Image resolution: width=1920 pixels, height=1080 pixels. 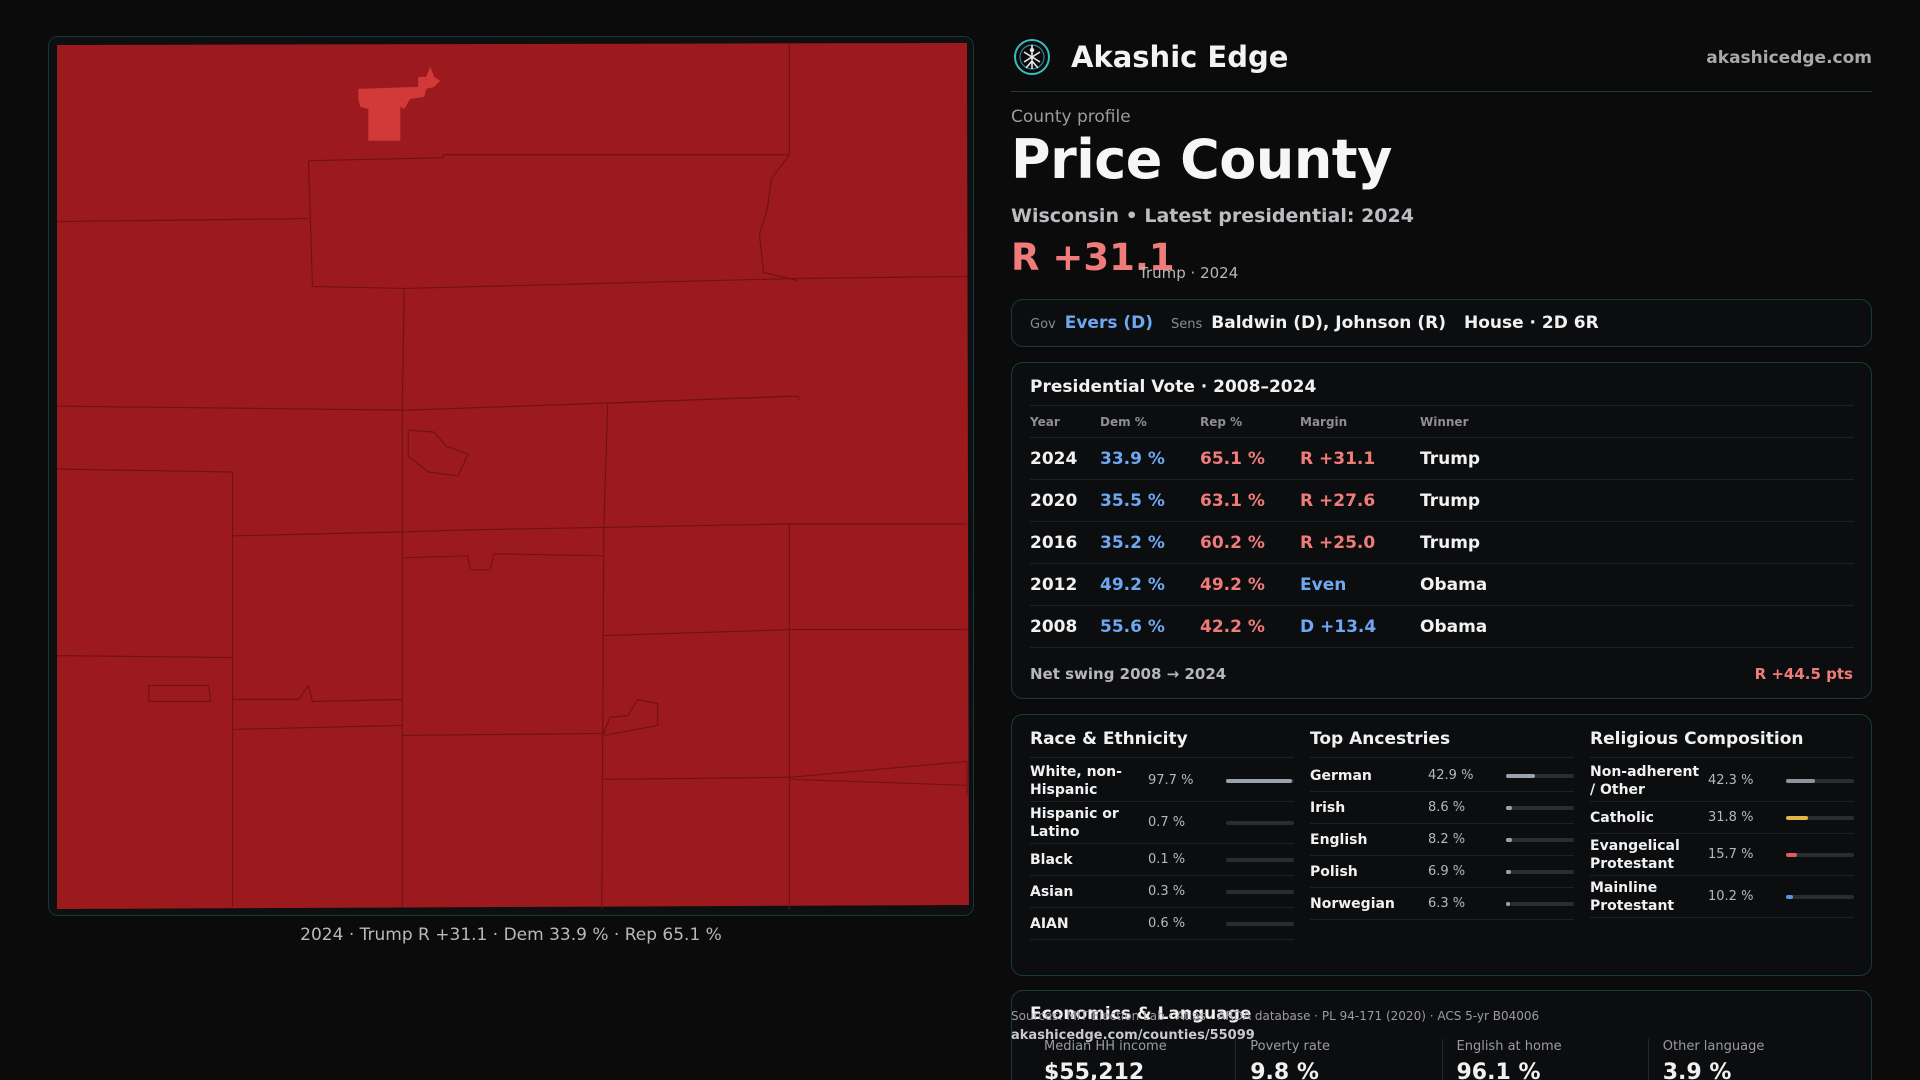 What do you see at coordinates (1635, 854) in the screenshot?
I see `row-label: Evangelical Protestant` at bounding box center [1635, 854].